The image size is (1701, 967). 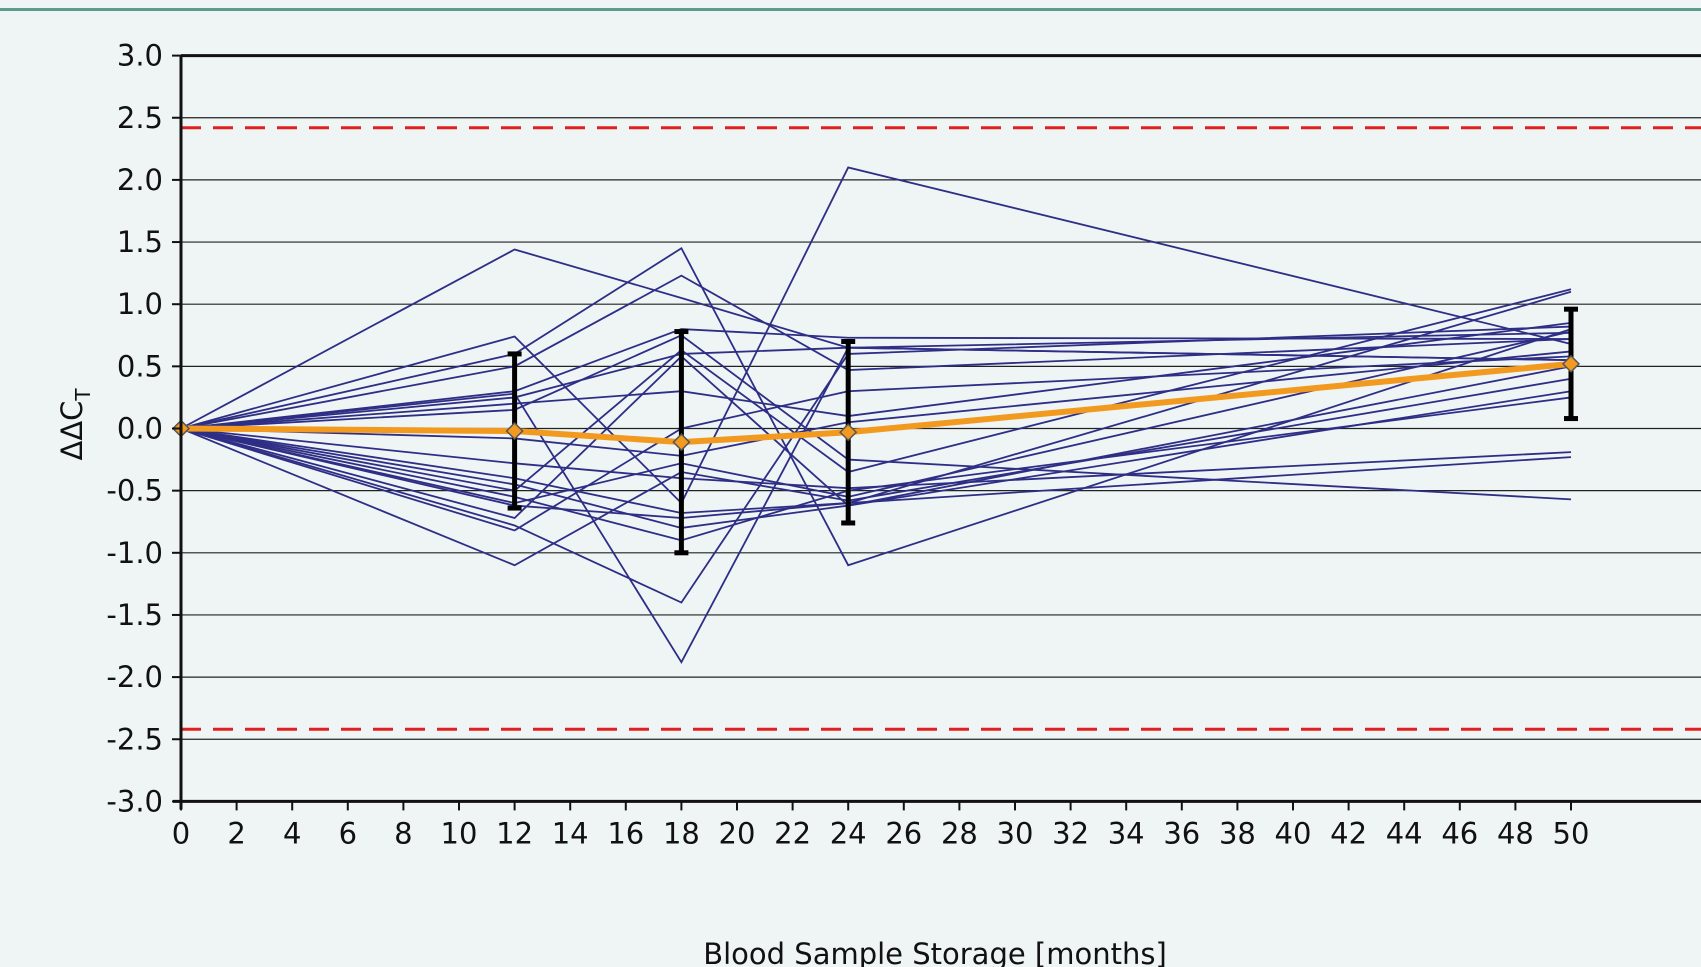 What do you see at coordinates (876, 403) in the screenshot?
I see `mean-series-line` at bounding box center [876, 403].